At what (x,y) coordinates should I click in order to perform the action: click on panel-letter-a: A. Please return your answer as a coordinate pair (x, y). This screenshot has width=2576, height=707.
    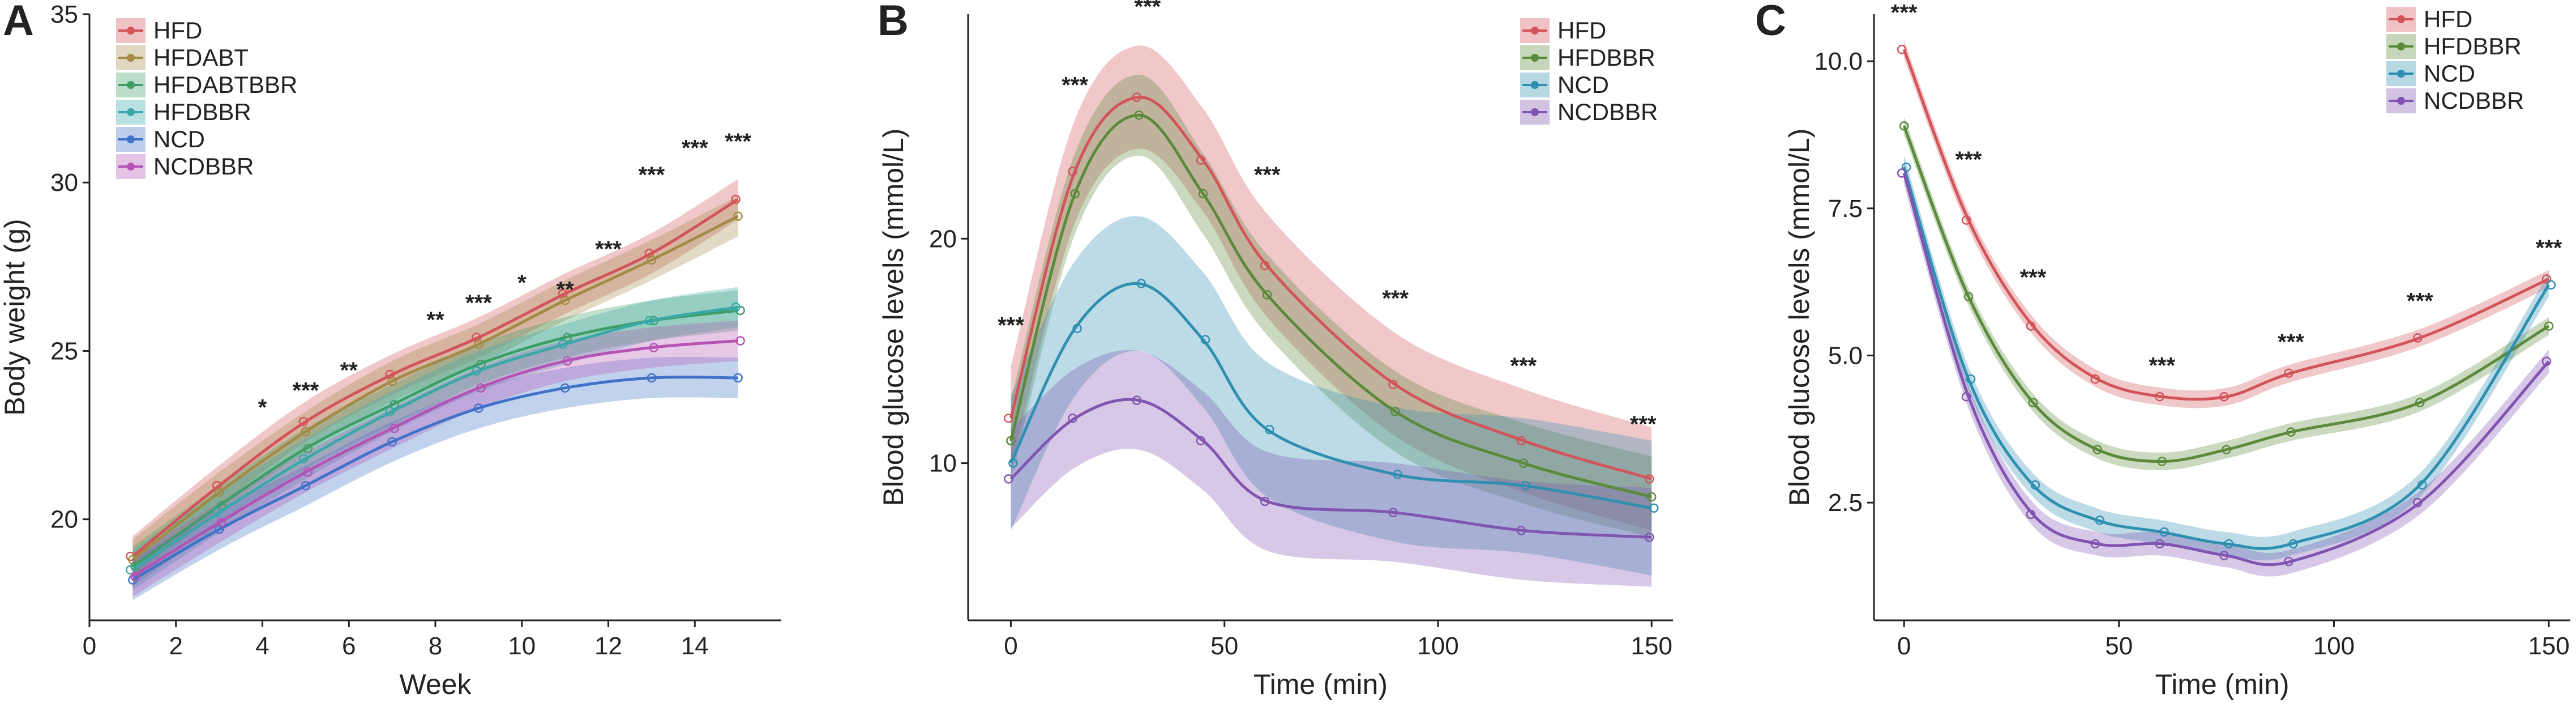
    Looking at the image, I should click on (18, 22).